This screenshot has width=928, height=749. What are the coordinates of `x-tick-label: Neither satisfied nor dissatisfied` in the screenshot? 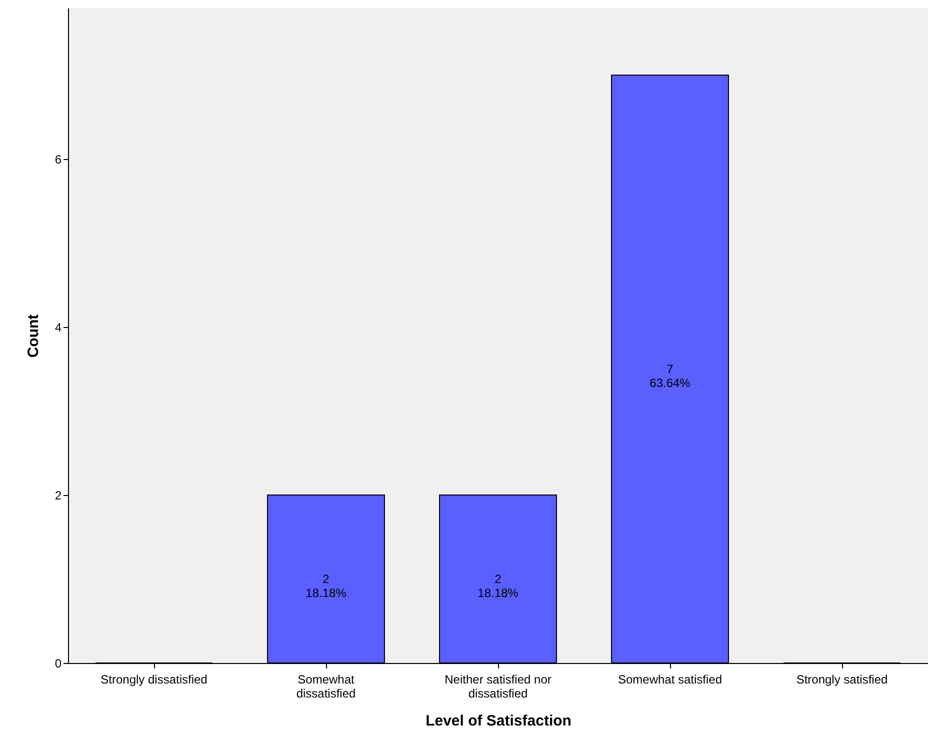 It's located at (498, 686).